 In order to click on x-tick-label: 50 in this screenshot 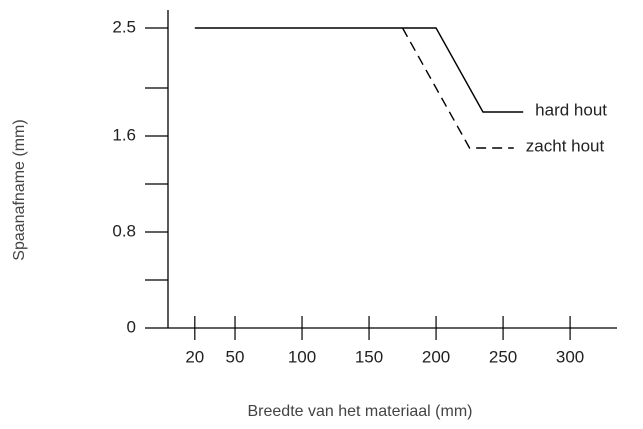, I will do `click(235, 356)`.